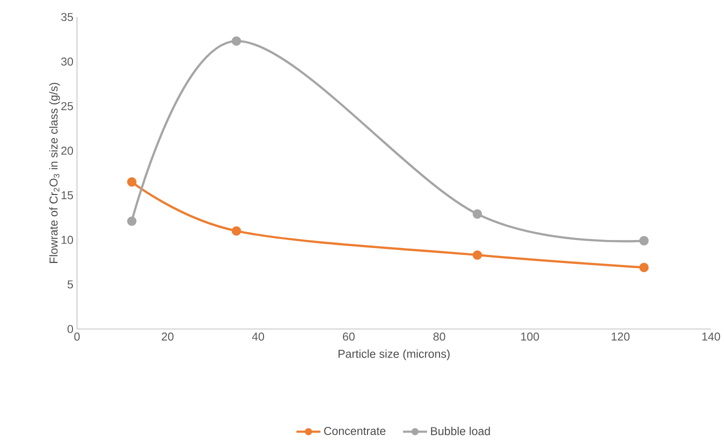 The height and width of the screenshot is (448, 724). I want to click on legend-label: Concentrate, so click(355, 431).